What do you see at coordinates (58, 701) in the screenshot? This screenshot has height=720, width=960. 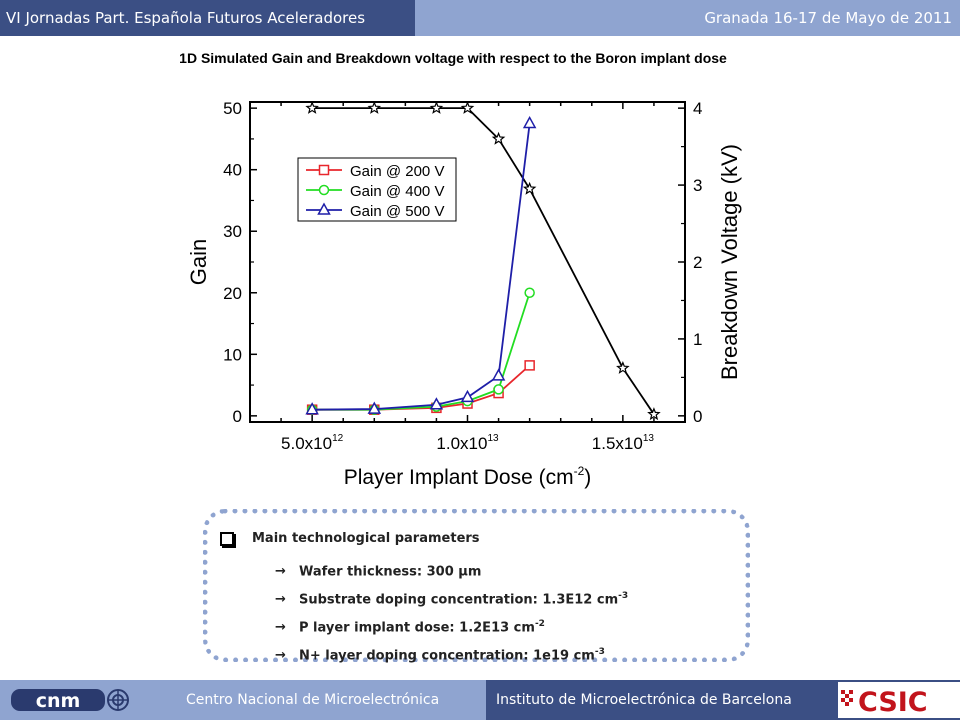 I see `cnm-logo-text: cnm` at bounding box center [58, 701].